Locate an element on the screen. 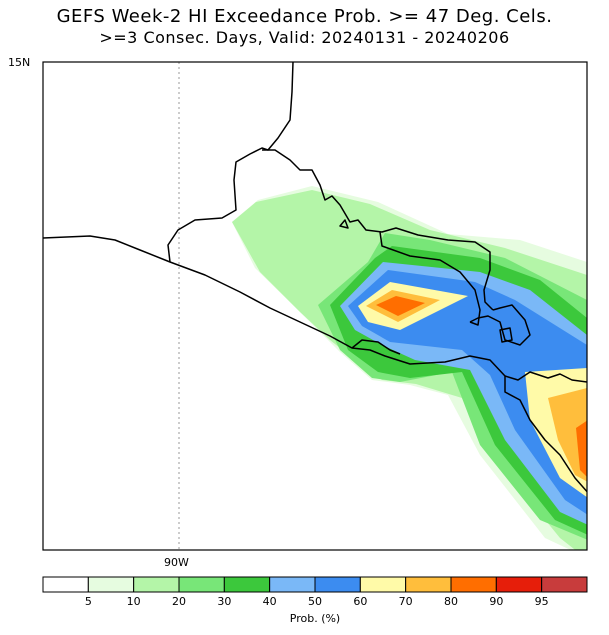  legend-tick-label: 95 is located at coordinates (542, 601).